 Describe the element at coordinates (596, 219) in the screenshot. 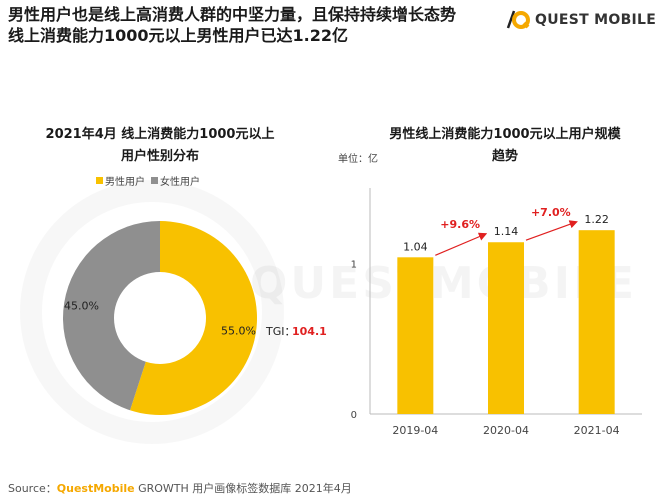

I see `bar-value-label: 1.22` at that location.